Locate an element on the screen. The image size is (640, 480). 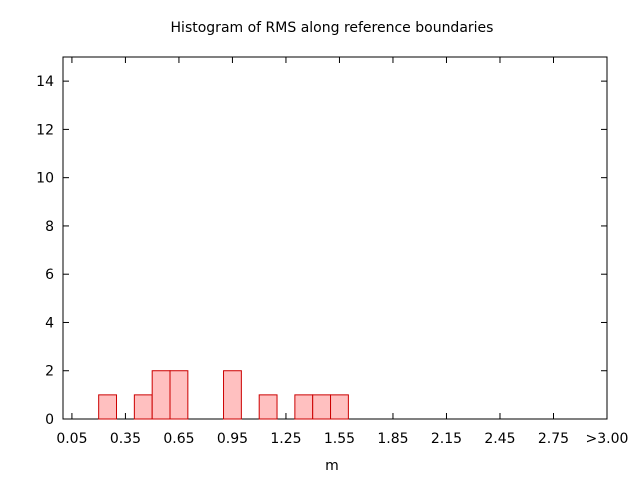
x-tick-label: 0.65 is located at coordinates (178, 439).